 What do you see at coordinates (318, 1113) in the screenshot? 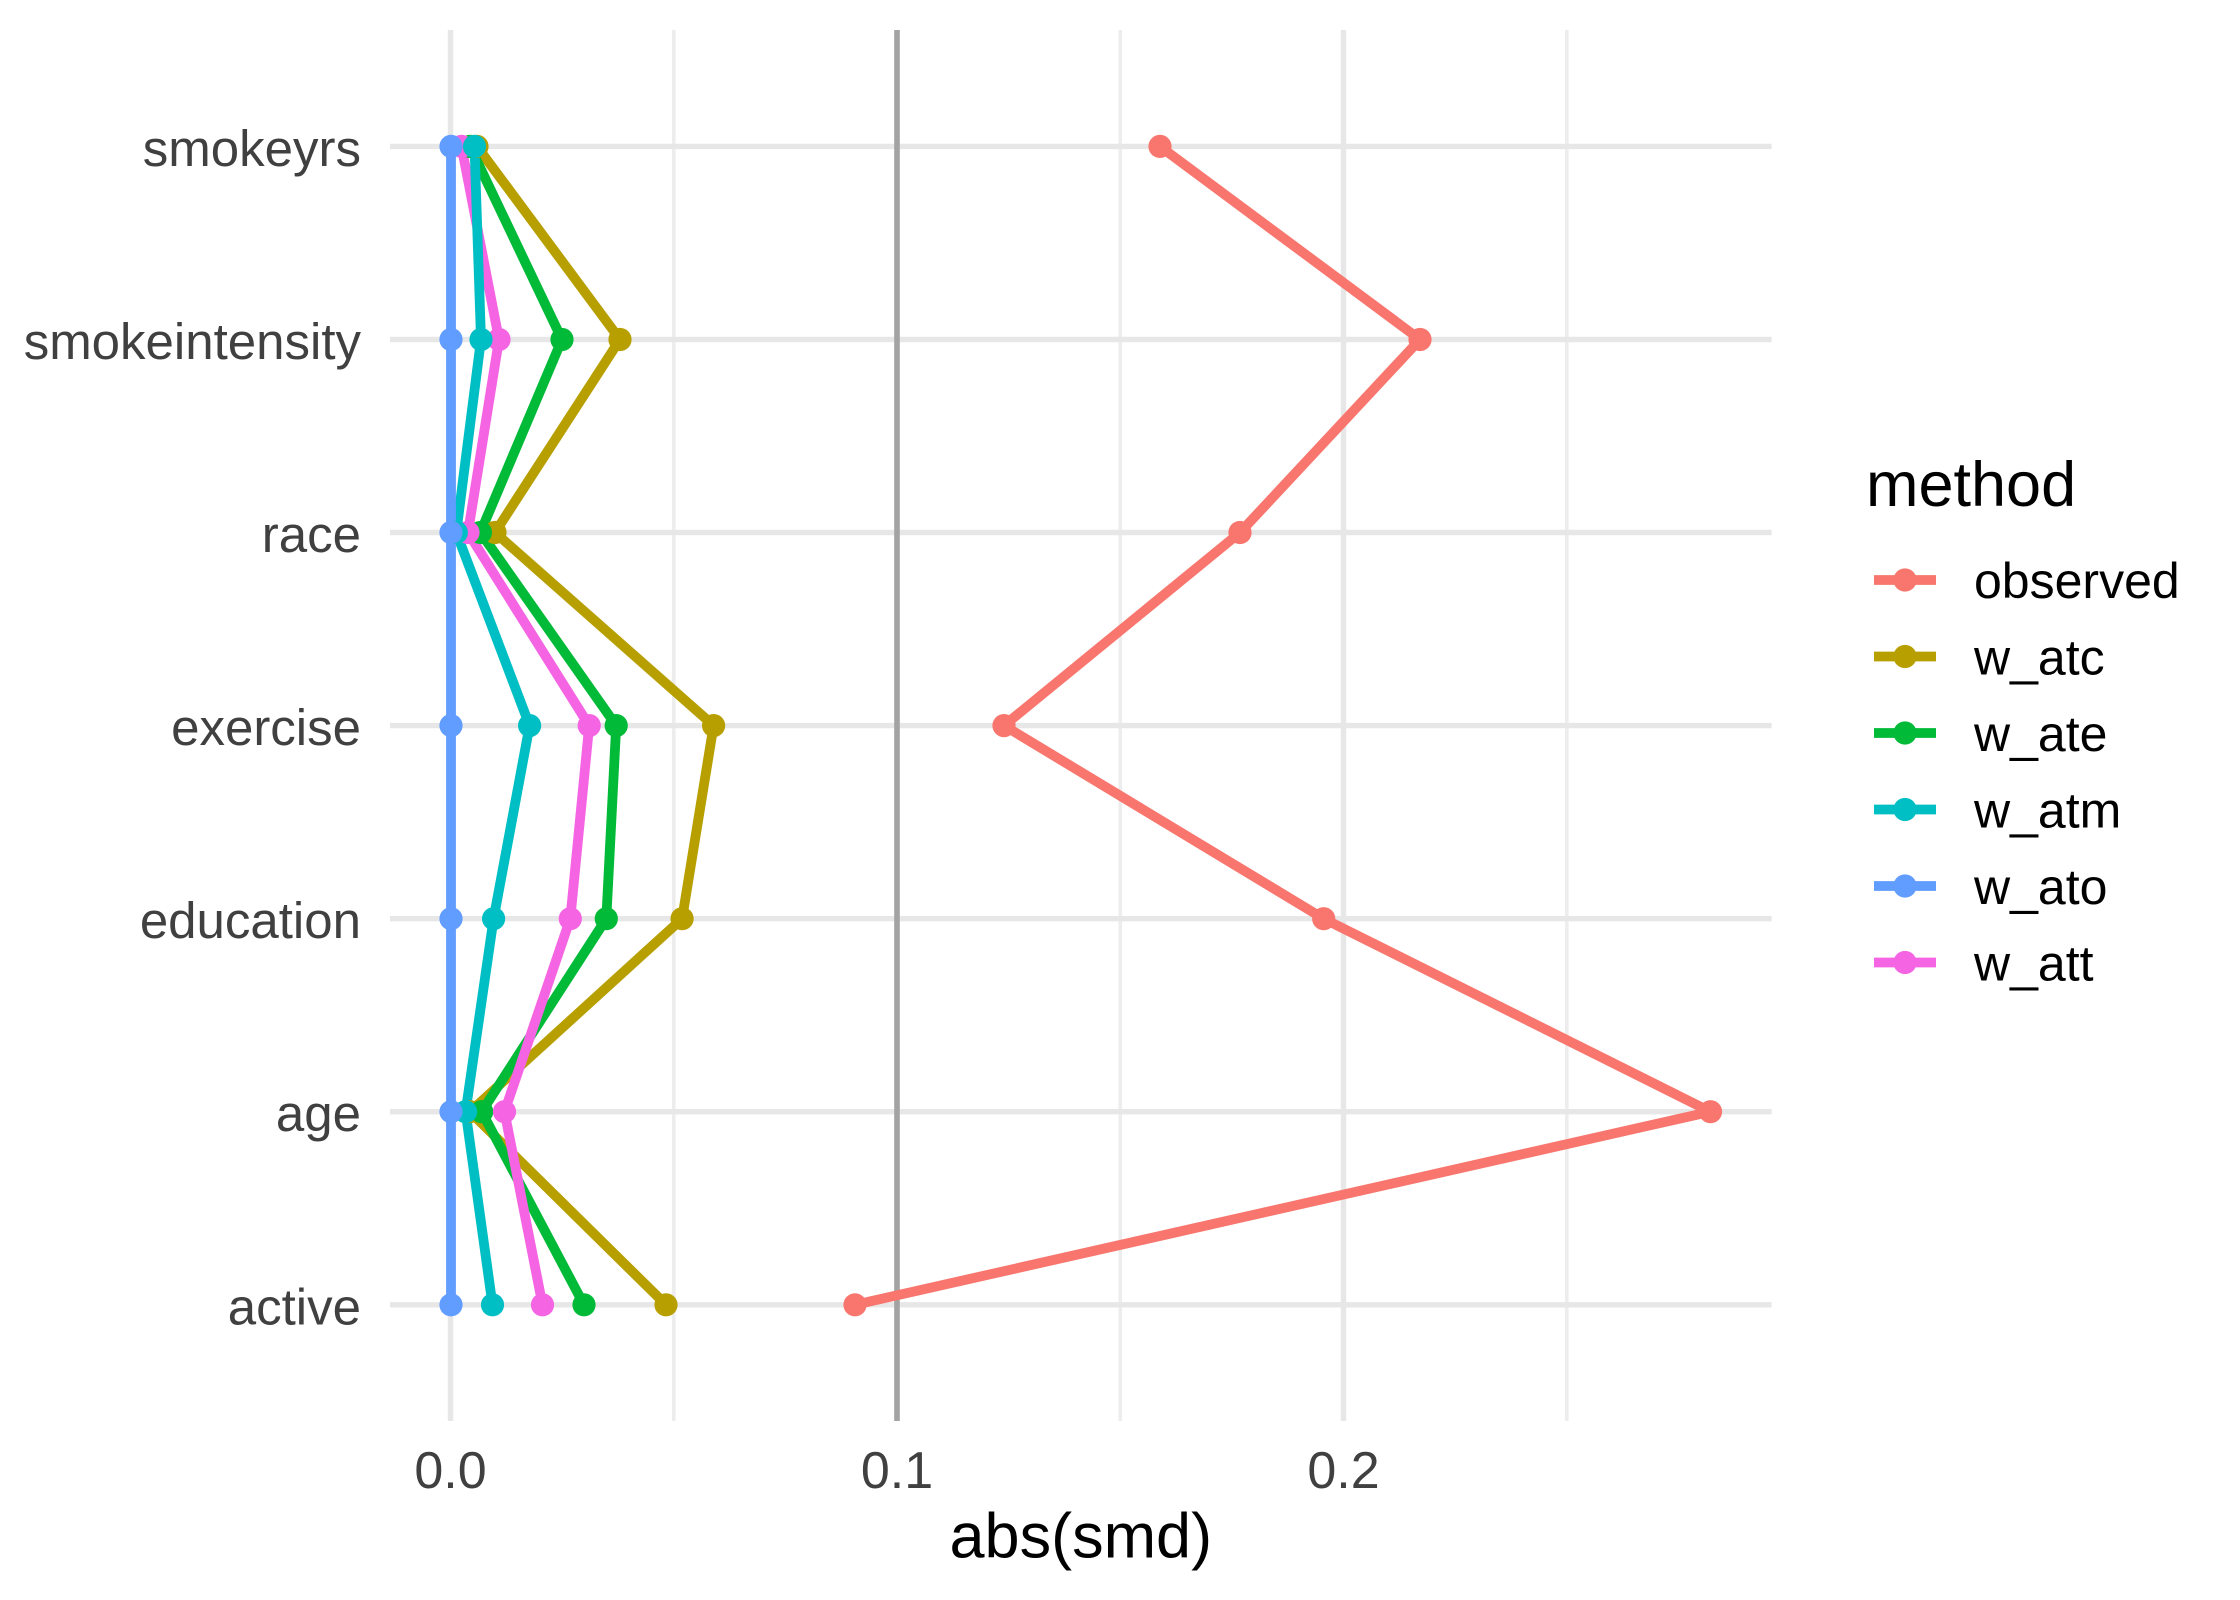
I see `svg-text: age` at bounding box center [318, 1113].